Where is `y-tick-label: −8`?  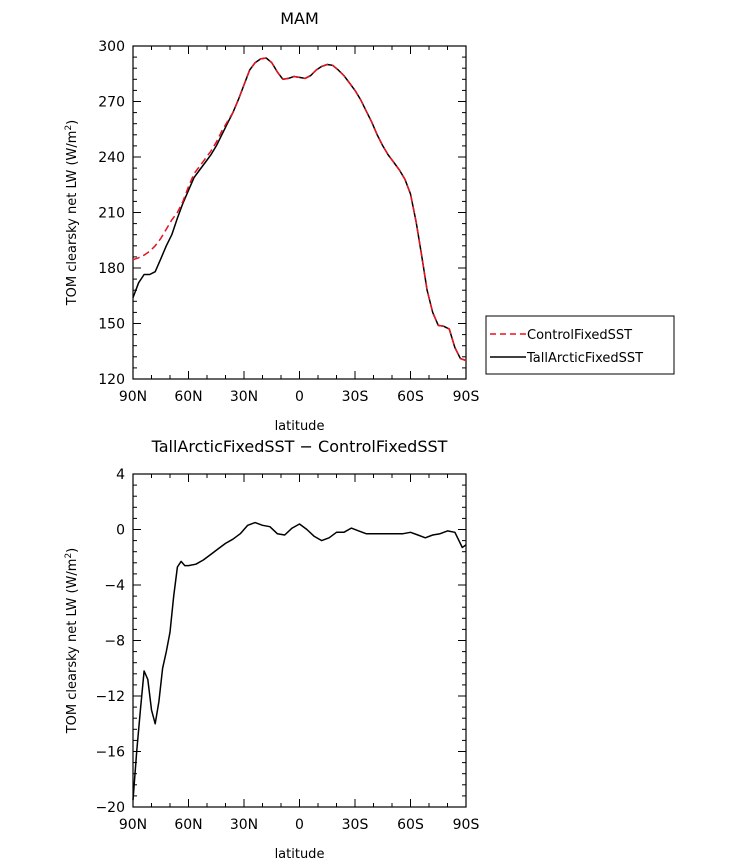 y-tick-label: −8 is located at coordinates (114, 642).